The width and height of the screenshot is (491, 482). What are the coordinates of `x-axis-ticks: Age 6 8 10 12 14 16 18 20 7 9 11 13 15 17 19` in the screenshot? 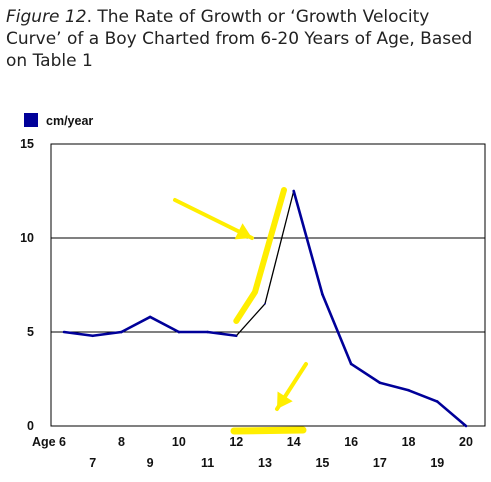 It's located at (252, 452).